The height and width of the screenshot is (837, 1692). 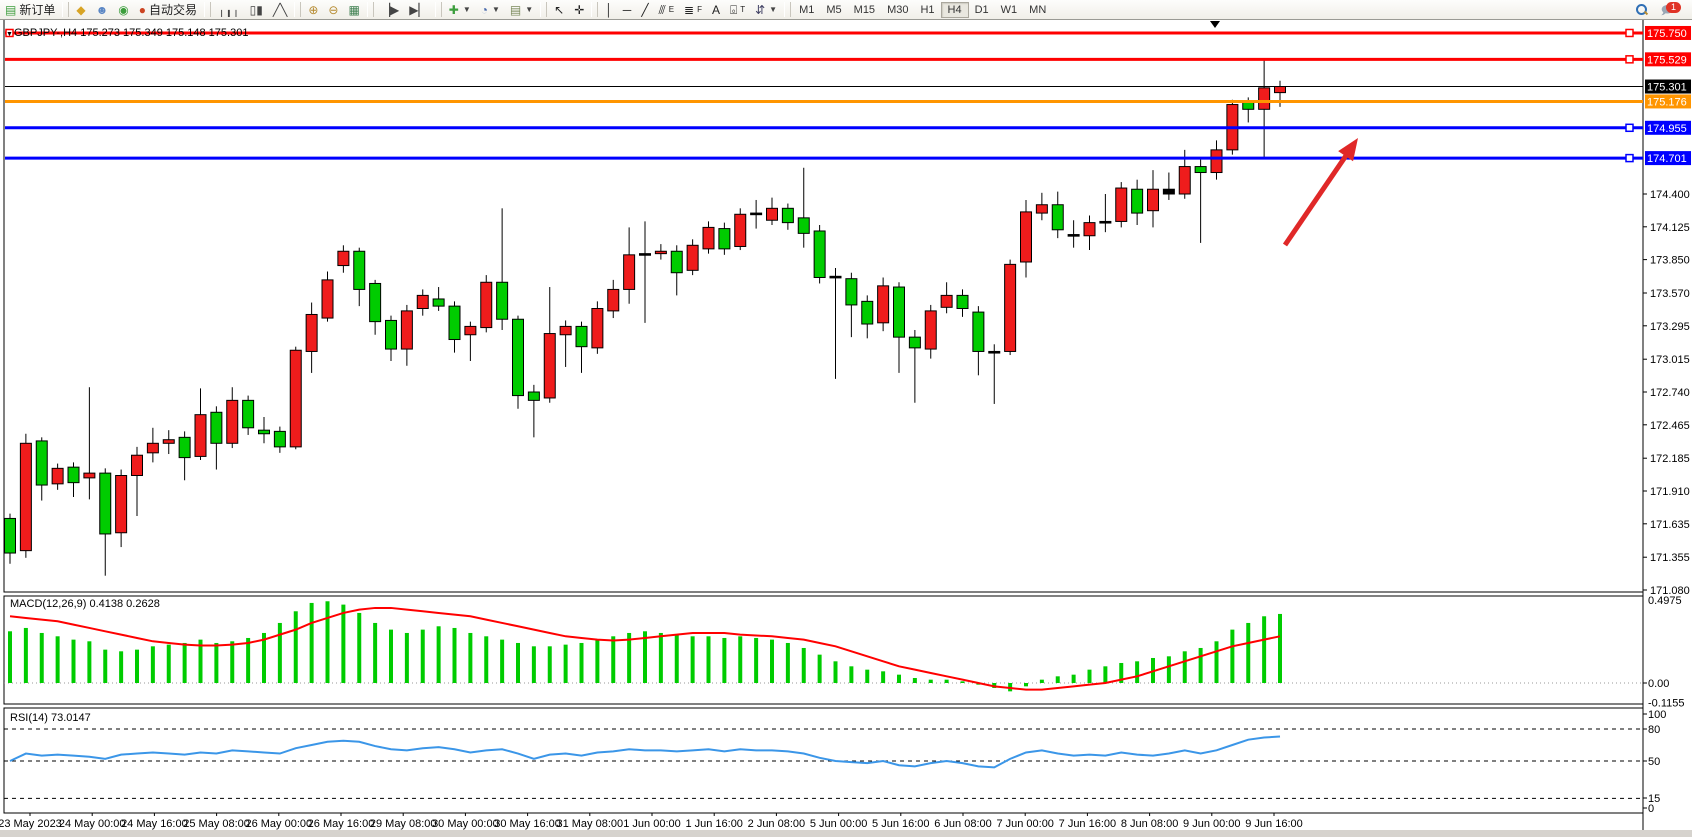 I want to click on annotation-arrow-shaft, so click(x=1318, y=196).